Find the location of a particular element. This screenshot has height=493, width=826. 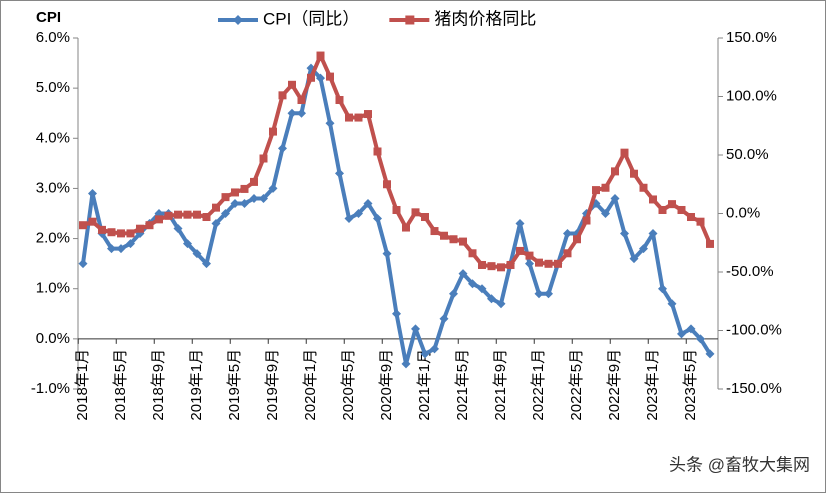

x-tick-label: 2021年1月 is located at coordinates (424, 385).